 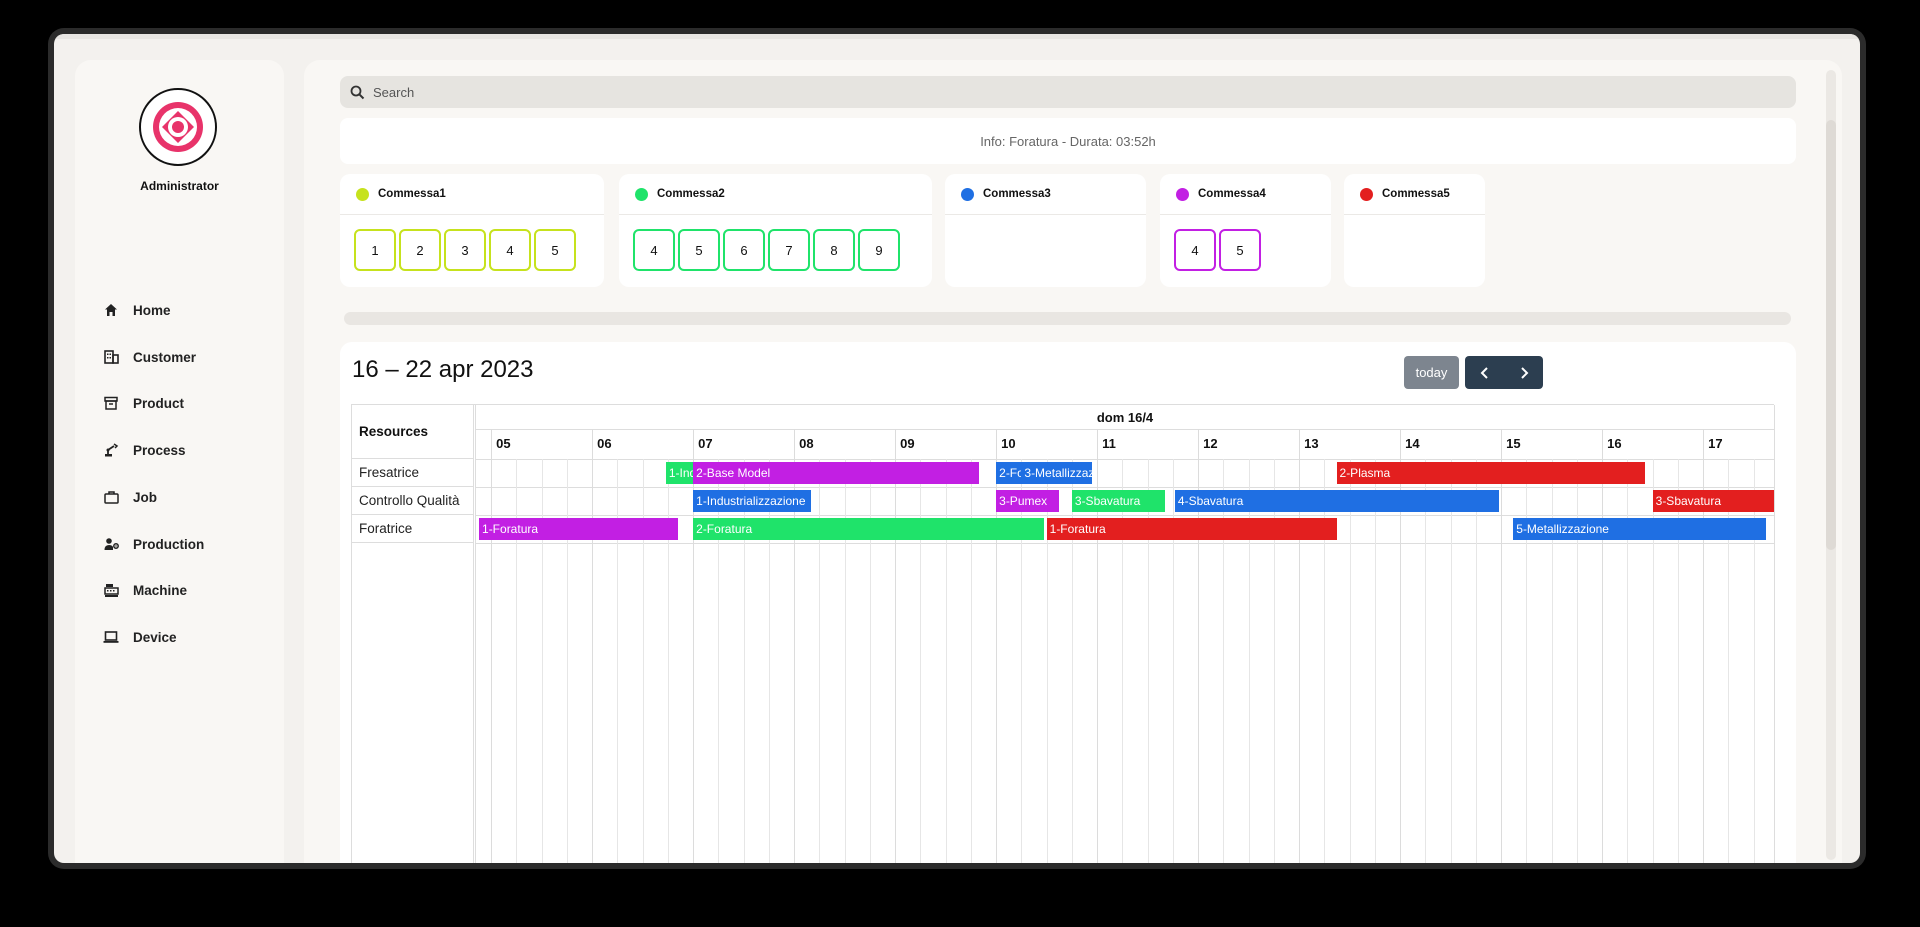 I want to click on horizontal-scrollbar, so click(x=1067, y=318).